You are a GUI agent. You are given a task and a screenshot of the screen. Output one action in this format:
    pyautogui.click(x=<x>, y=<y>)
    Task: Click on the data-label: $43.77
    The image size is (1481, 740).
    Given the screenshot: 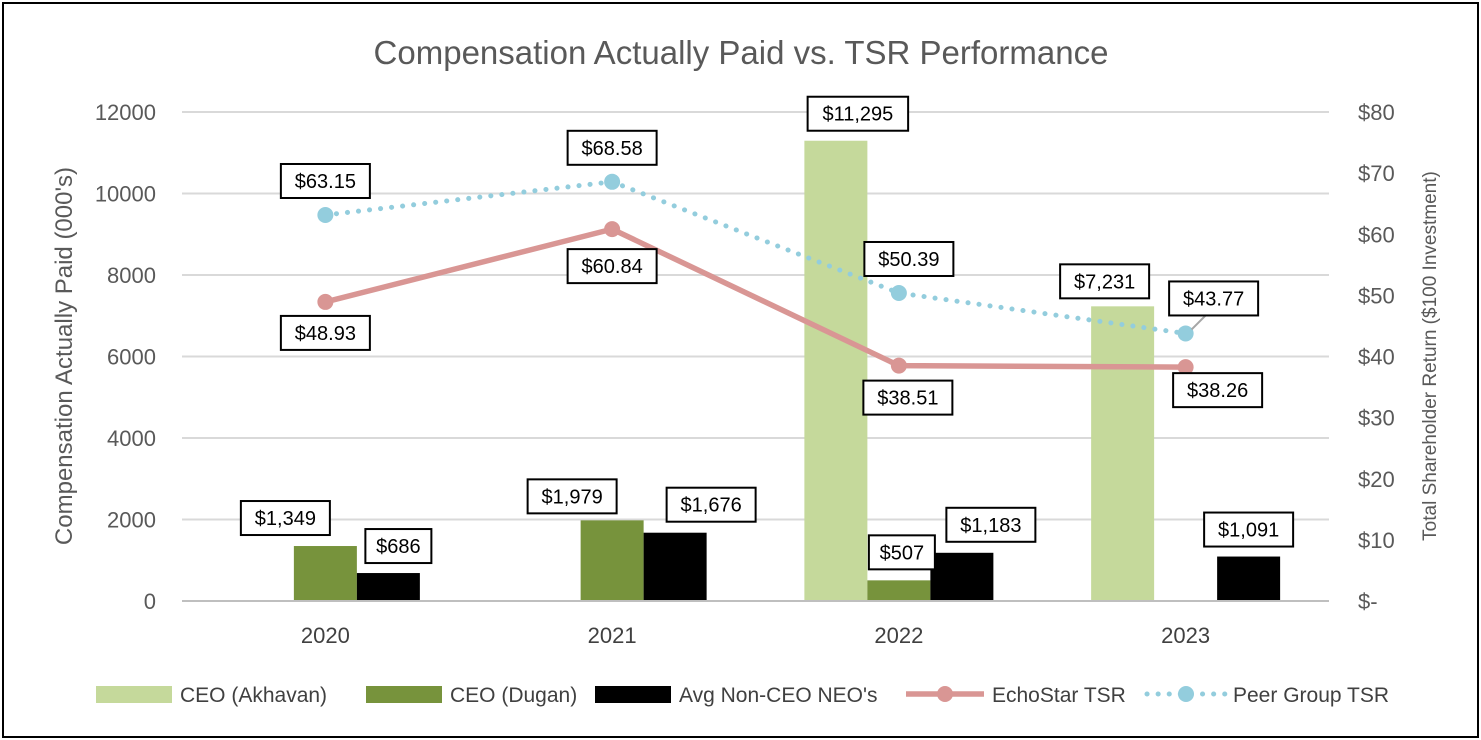 What is the action you would take?
    pyautogui.click(x=1214, y=298)
    